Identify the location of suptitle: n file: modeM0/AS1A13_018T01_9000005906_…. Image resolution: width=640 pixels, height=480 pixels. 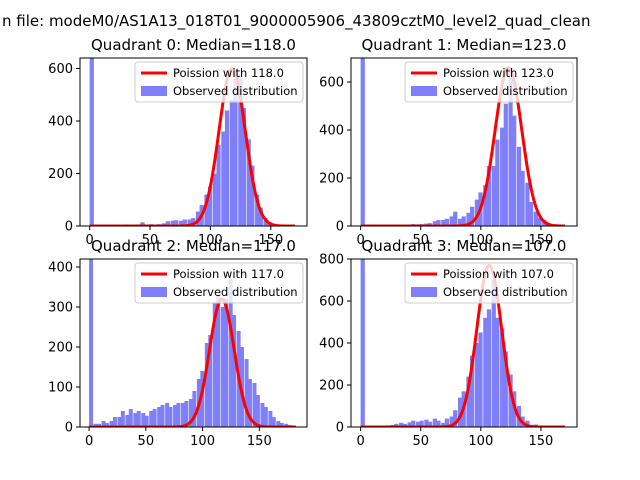
(296, 21).